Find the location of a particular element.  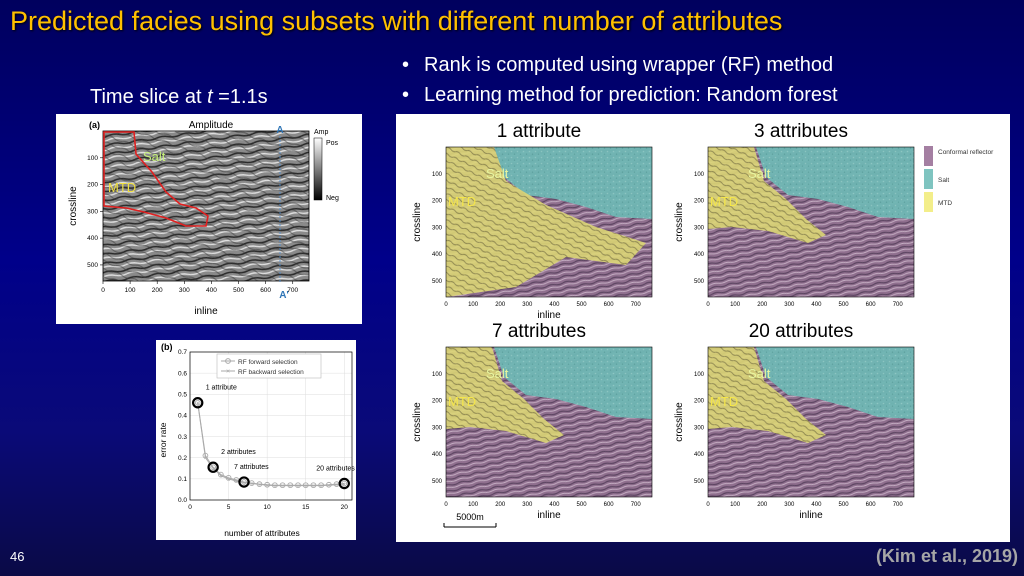

chart-xlabel: number of attributes is located at coordinates (262, 533).